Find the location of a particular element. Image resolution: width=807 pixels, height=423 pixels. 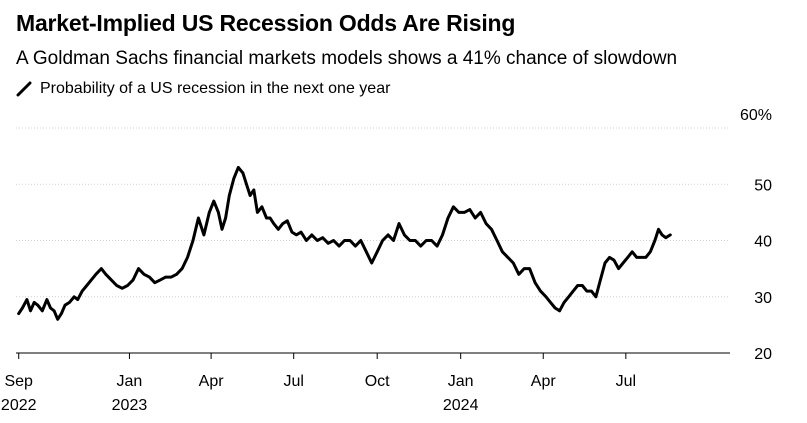

y-tick-label: 40 is located at coordinates (763, 242).